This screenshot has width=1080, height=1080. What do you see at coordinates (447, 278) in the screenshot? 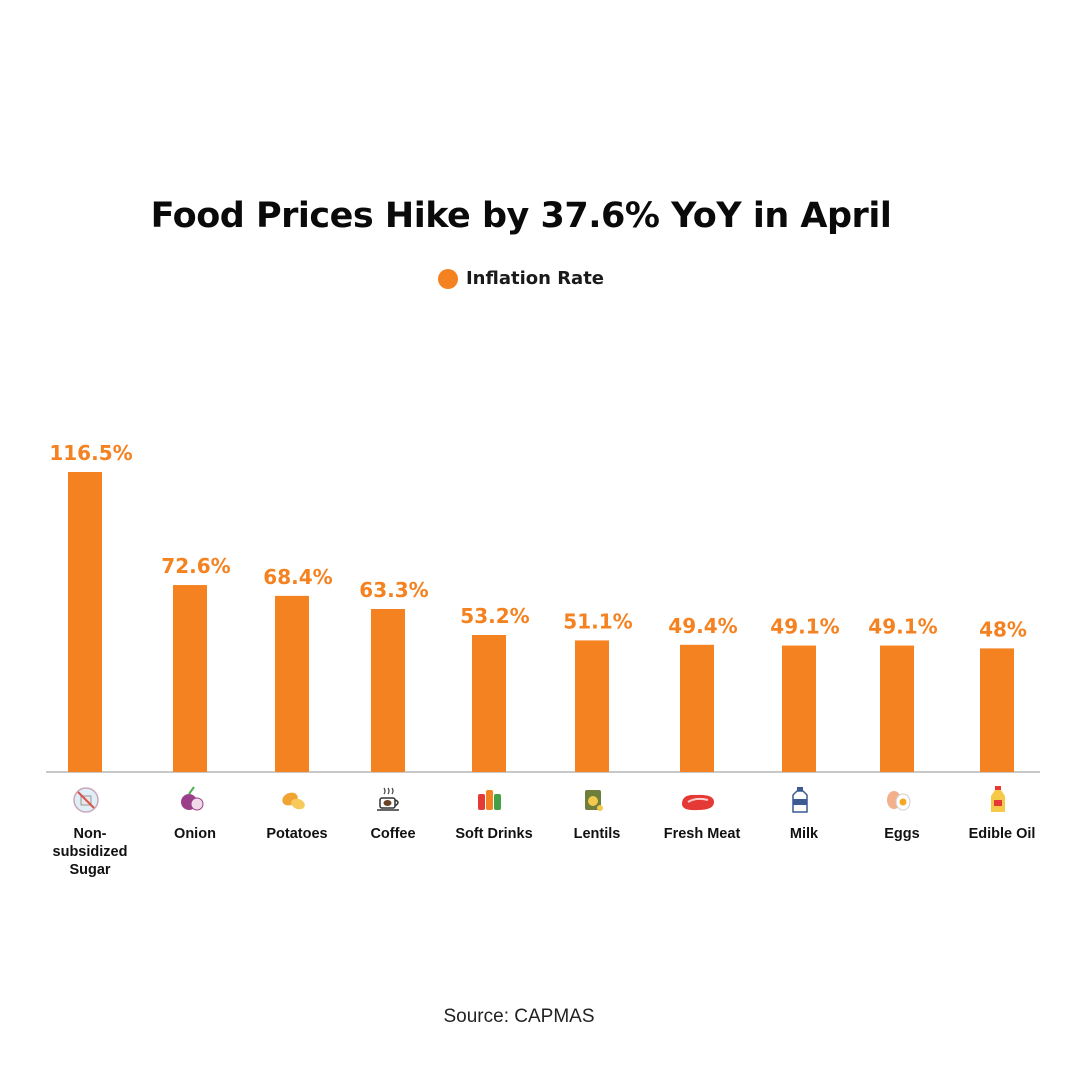
I see `legend-swatch` at bounding box center [447, 278].